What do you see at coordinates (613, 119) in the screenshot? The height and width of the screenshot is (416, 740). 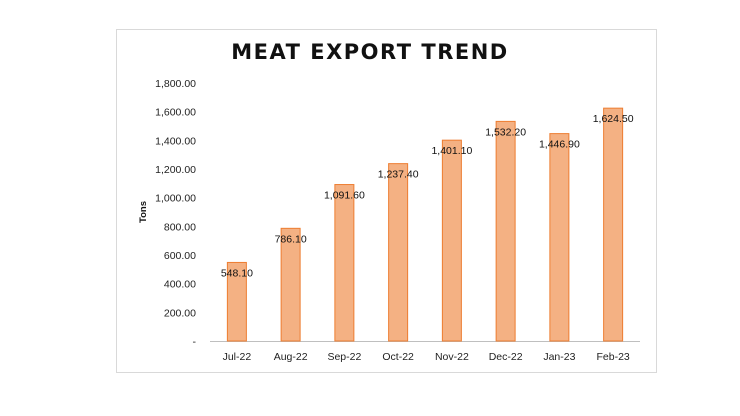 I see `data-label: 1,624.50` at bounding box center [613, 119].